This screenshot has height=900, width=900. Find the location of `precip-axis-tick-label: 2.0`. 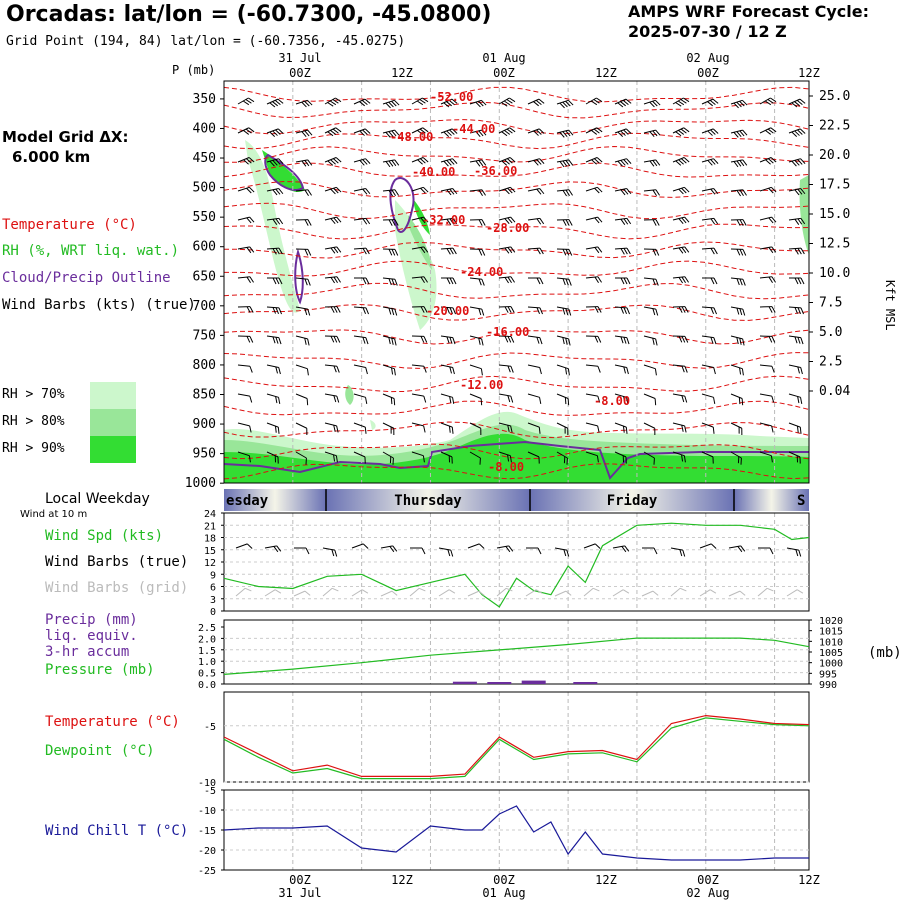

precip-axis-tick-label: 2.0 is located at coordinates (207, 639).